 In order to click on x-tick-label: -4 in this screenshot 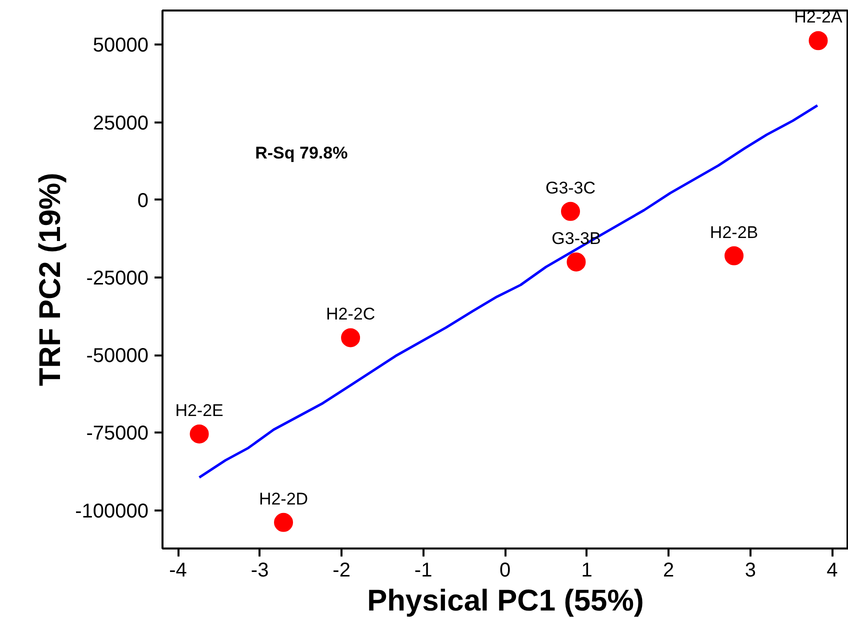, I will do `click(178, 571)`.